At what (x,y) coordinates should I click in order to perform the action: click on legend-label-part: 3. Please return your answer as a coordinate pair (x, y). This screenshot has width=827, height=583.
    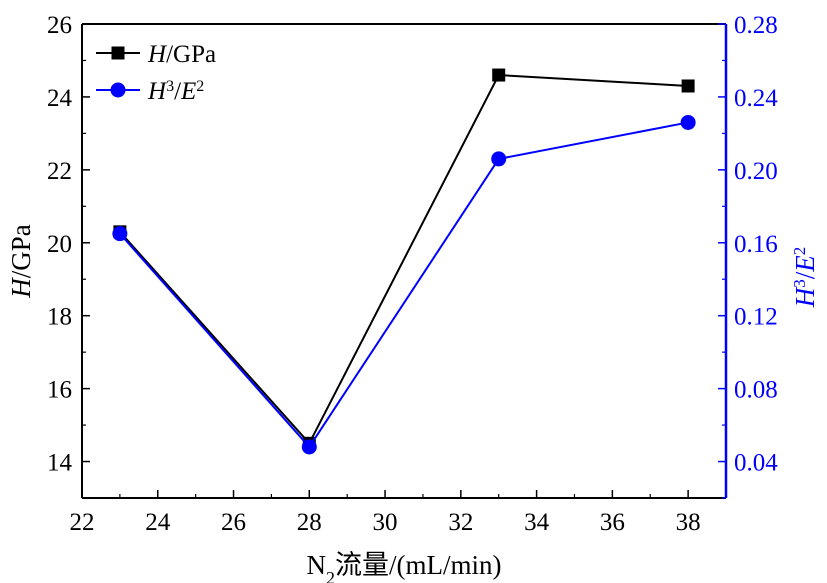
    Looking at the image, I should click on (170, 86).